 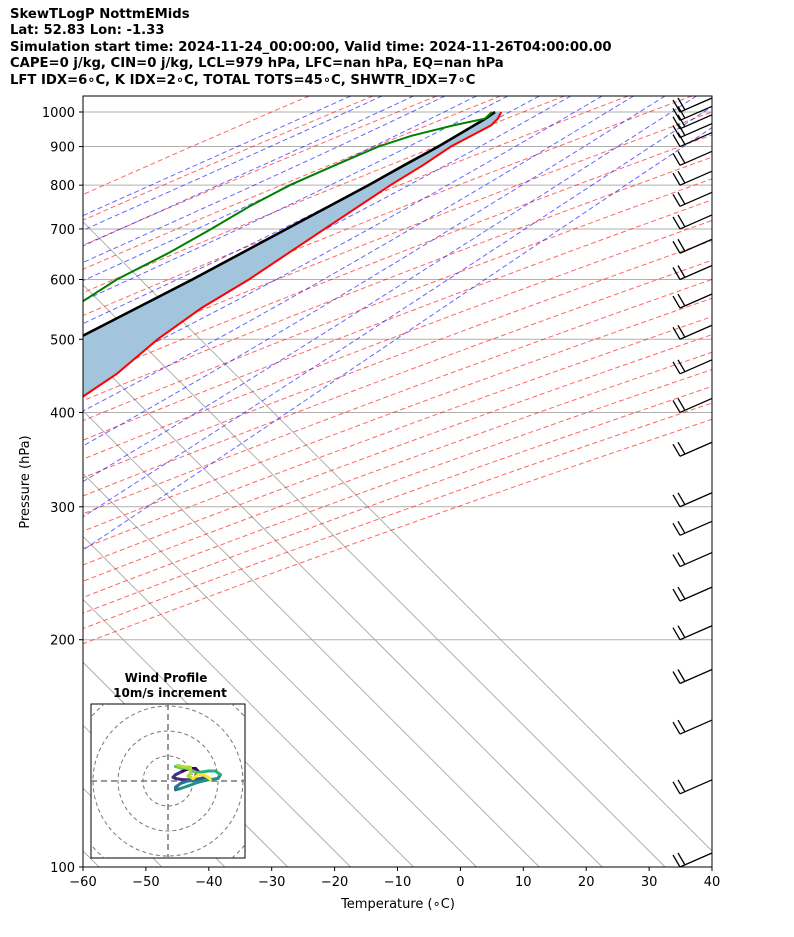 What do you see at coordinates (460, 882) in the screenshot?
I see `x-tick-label: 0` at bounding box center [460, 882].